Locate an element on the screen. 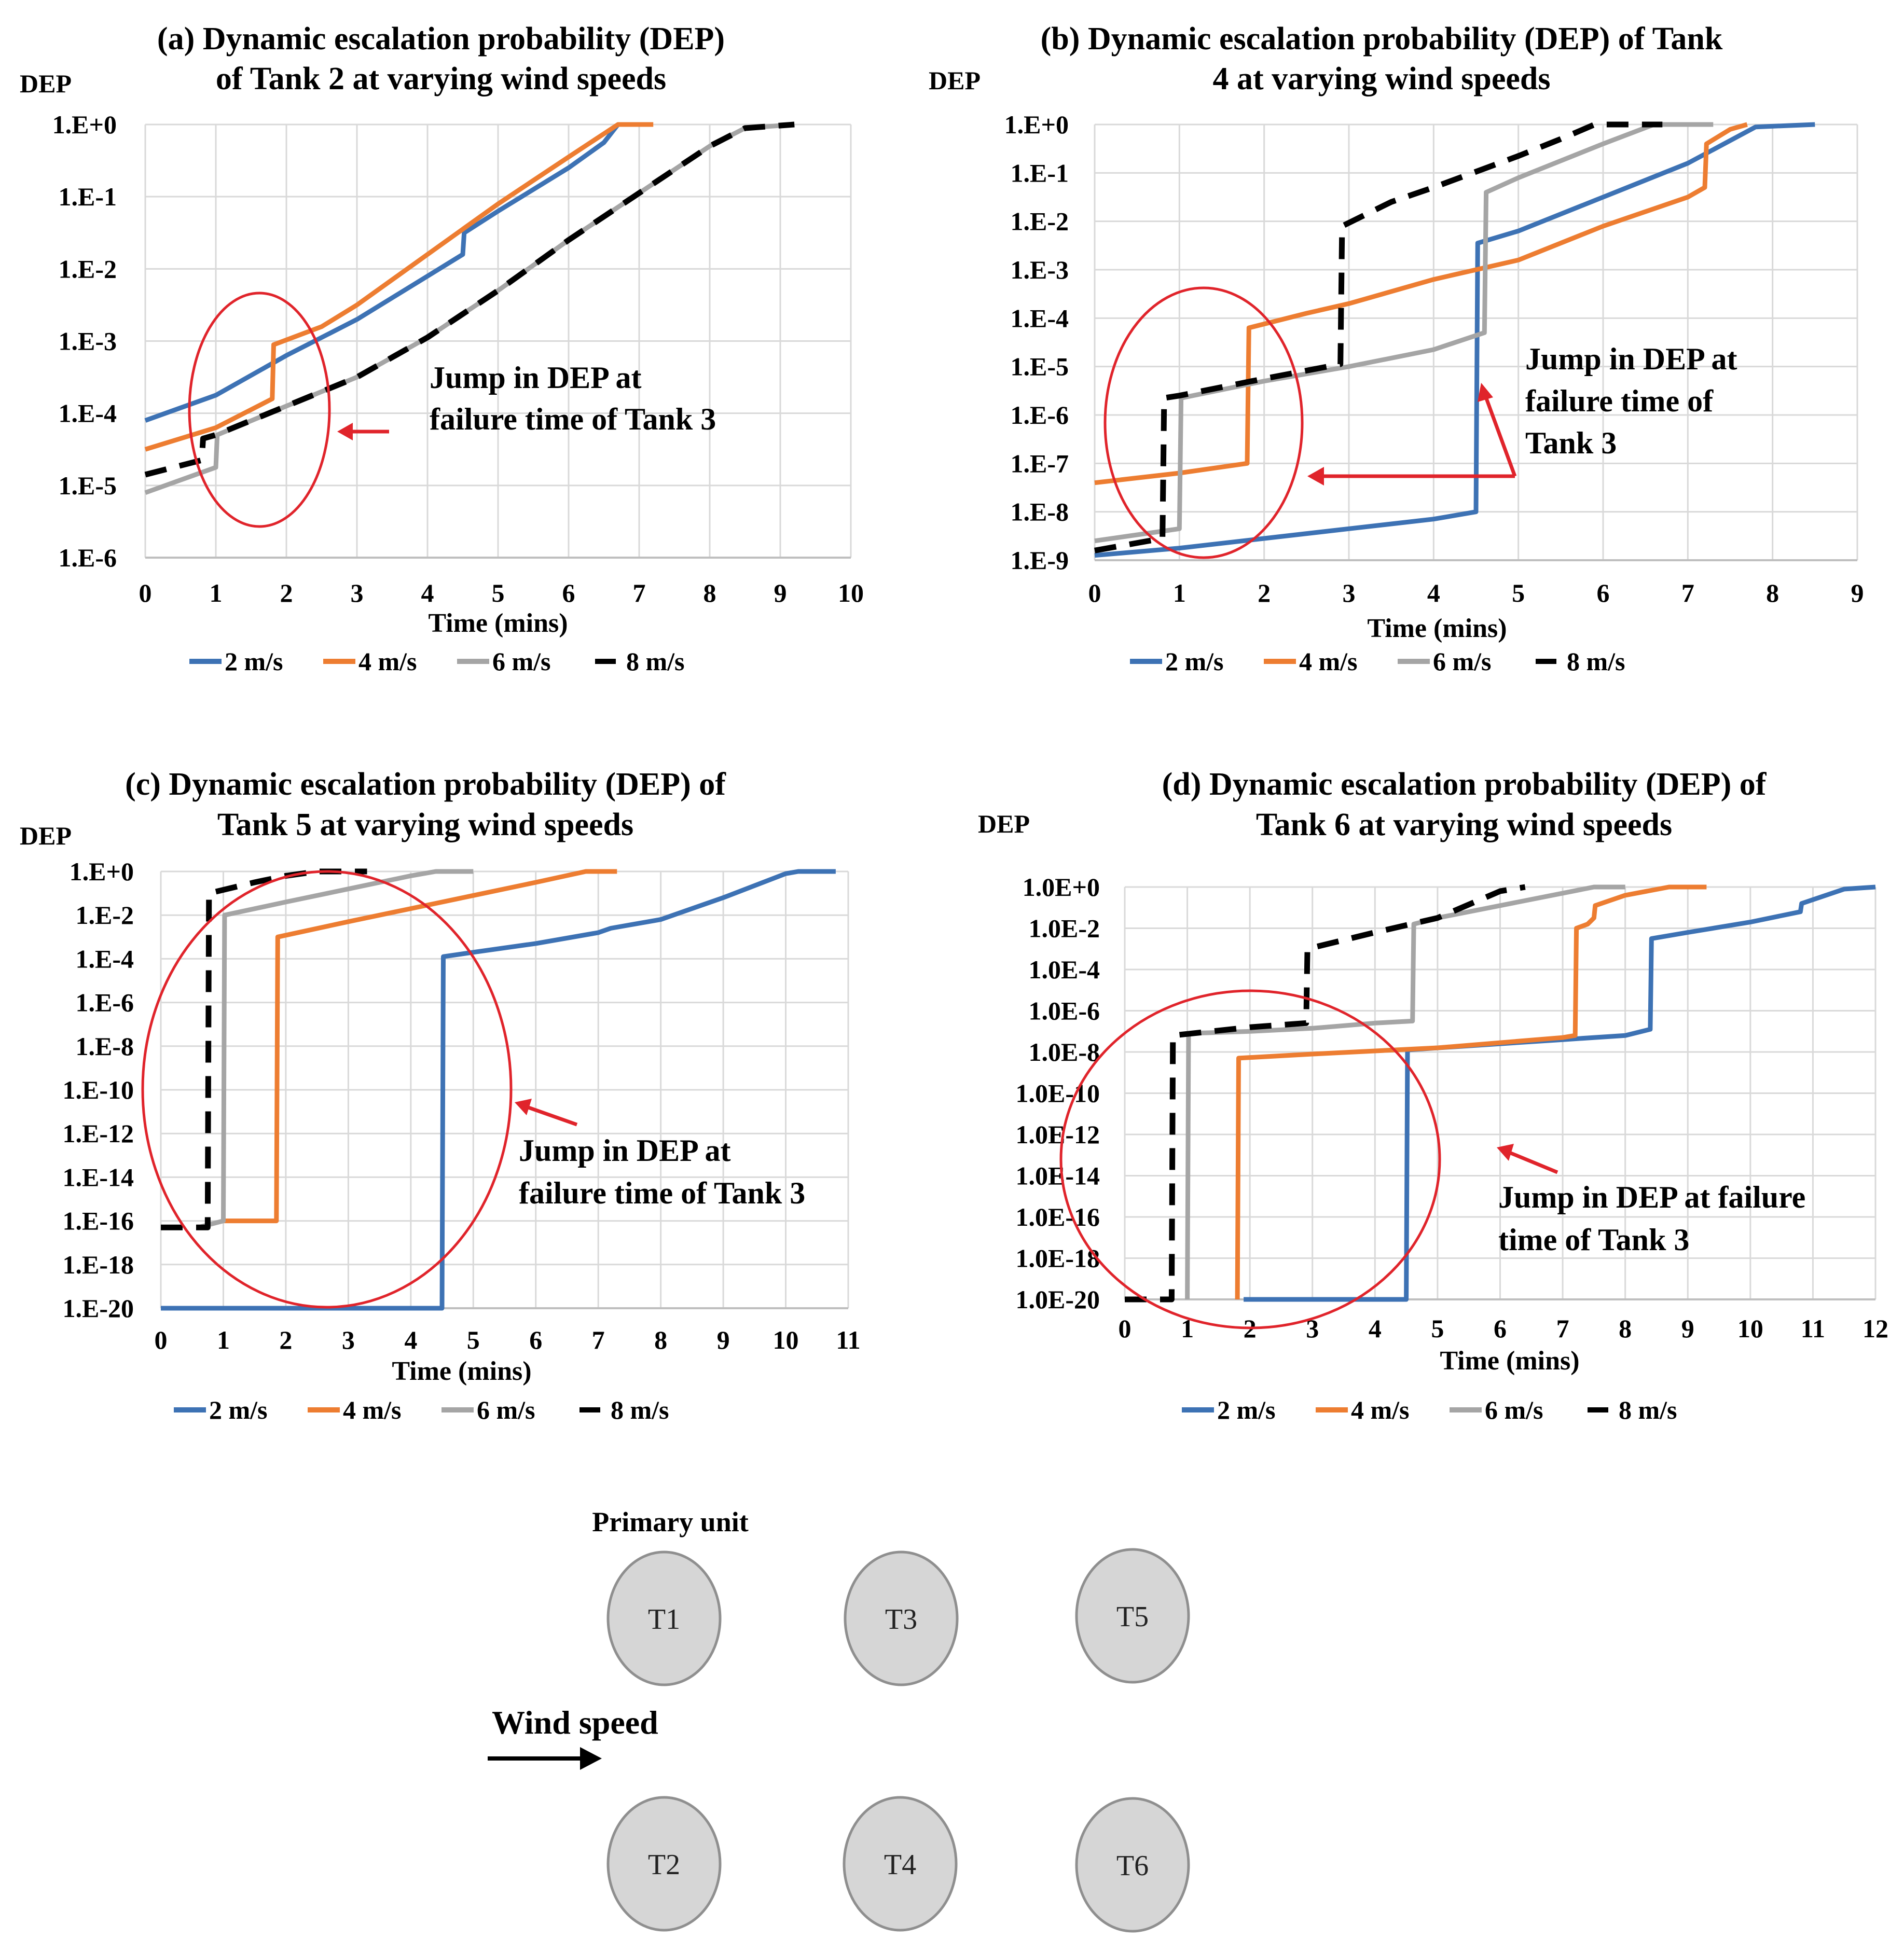 This screenshot has height=1953, width=1904. panel-a-x-tick-label: 2 is located at coordinates (286, 592).